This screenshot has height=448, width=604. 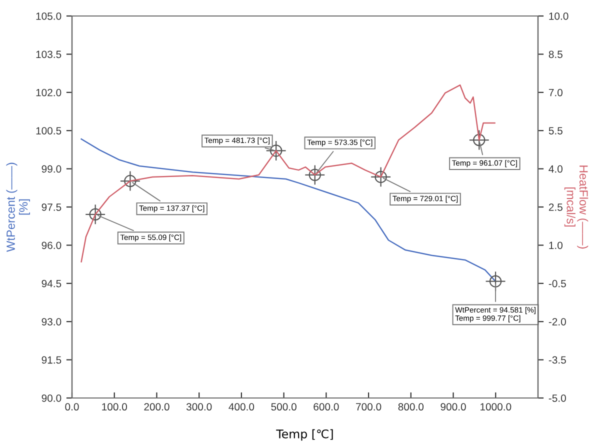 What do you see at coordinates (555, 207) in the screenshot?
I see `y2-tick-label: 2.5` at bounding box center [555, 207].